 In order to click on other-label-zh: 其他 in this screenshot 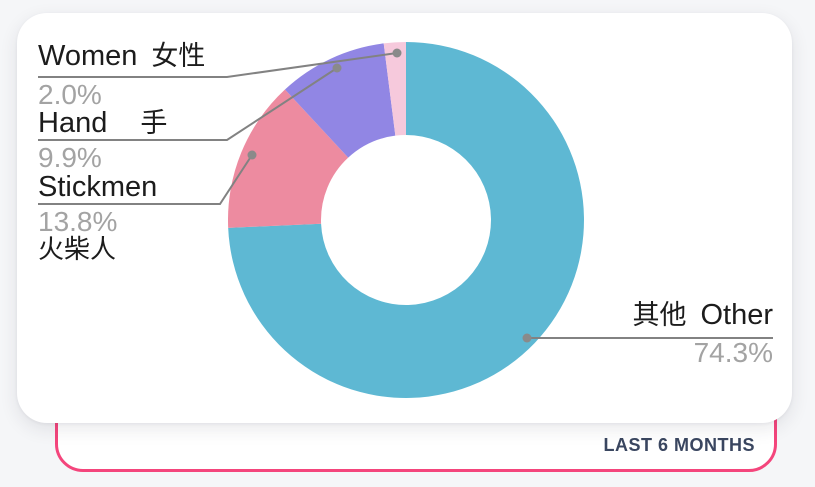, I will do `click(659, 315)`.